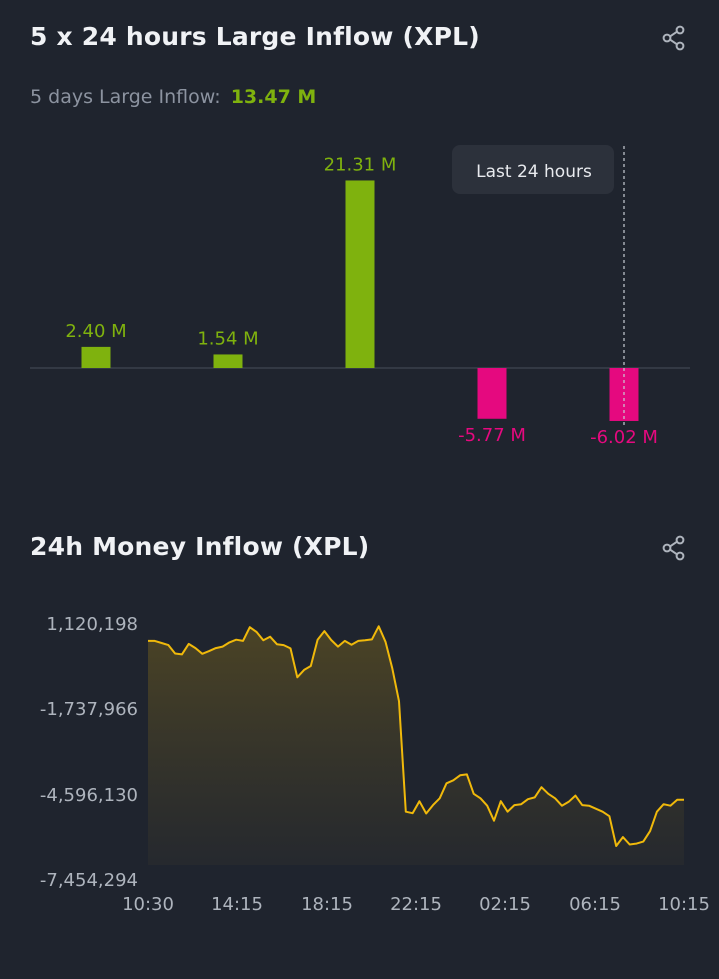 This screenshot has width=719, height=979. What do you see at coordinates (95, 331) in the screenshot?
I see `bar-value-label-1: 2.40 M` at bounding box center [95, 331].